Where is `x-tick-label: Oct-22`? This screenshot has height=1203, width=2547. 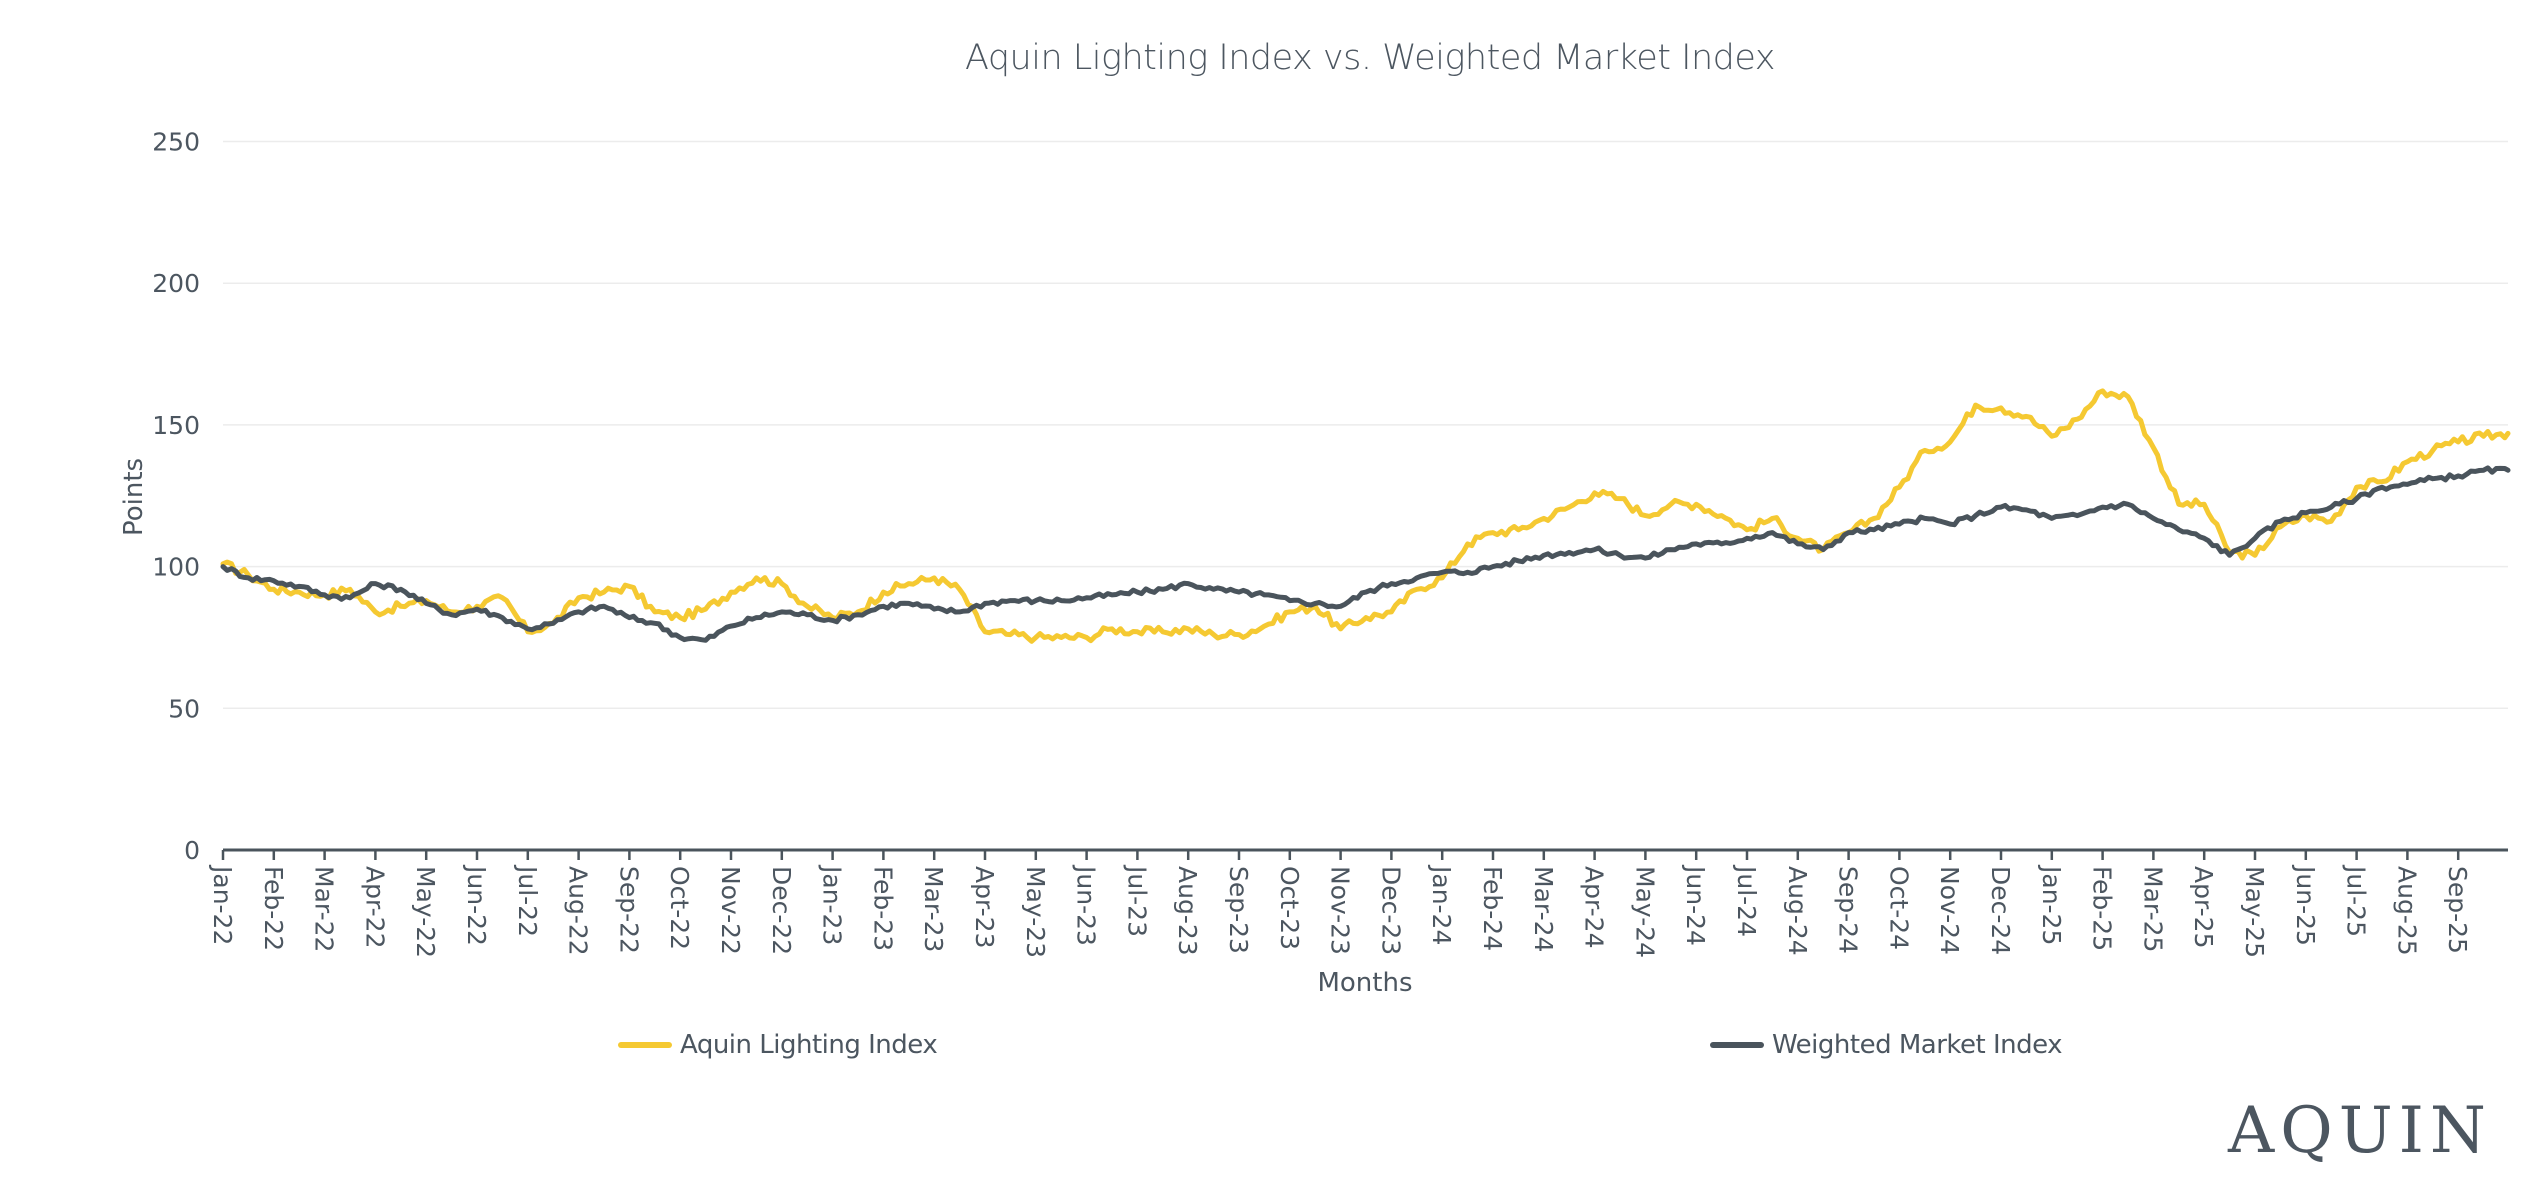
x-tick-label: Oct-22 is located at coordinates (679, 908).